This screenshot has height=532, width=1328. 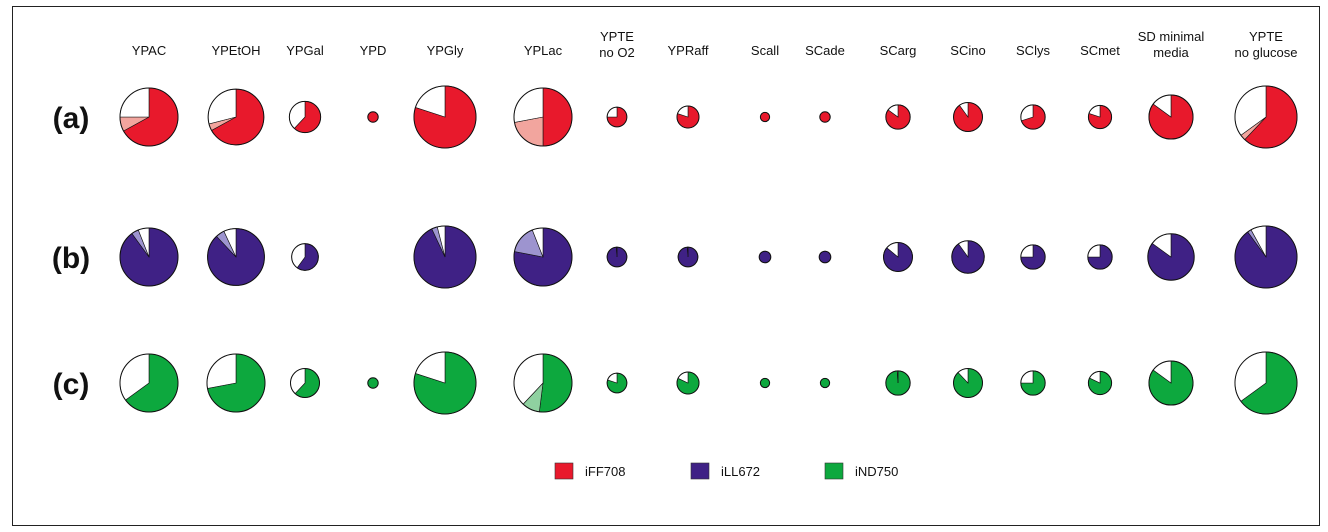 What do you see at coordinates (616, 44) in the screenshot?
I see `column-label: YPTE no O2` at bounding box center [616, 44].